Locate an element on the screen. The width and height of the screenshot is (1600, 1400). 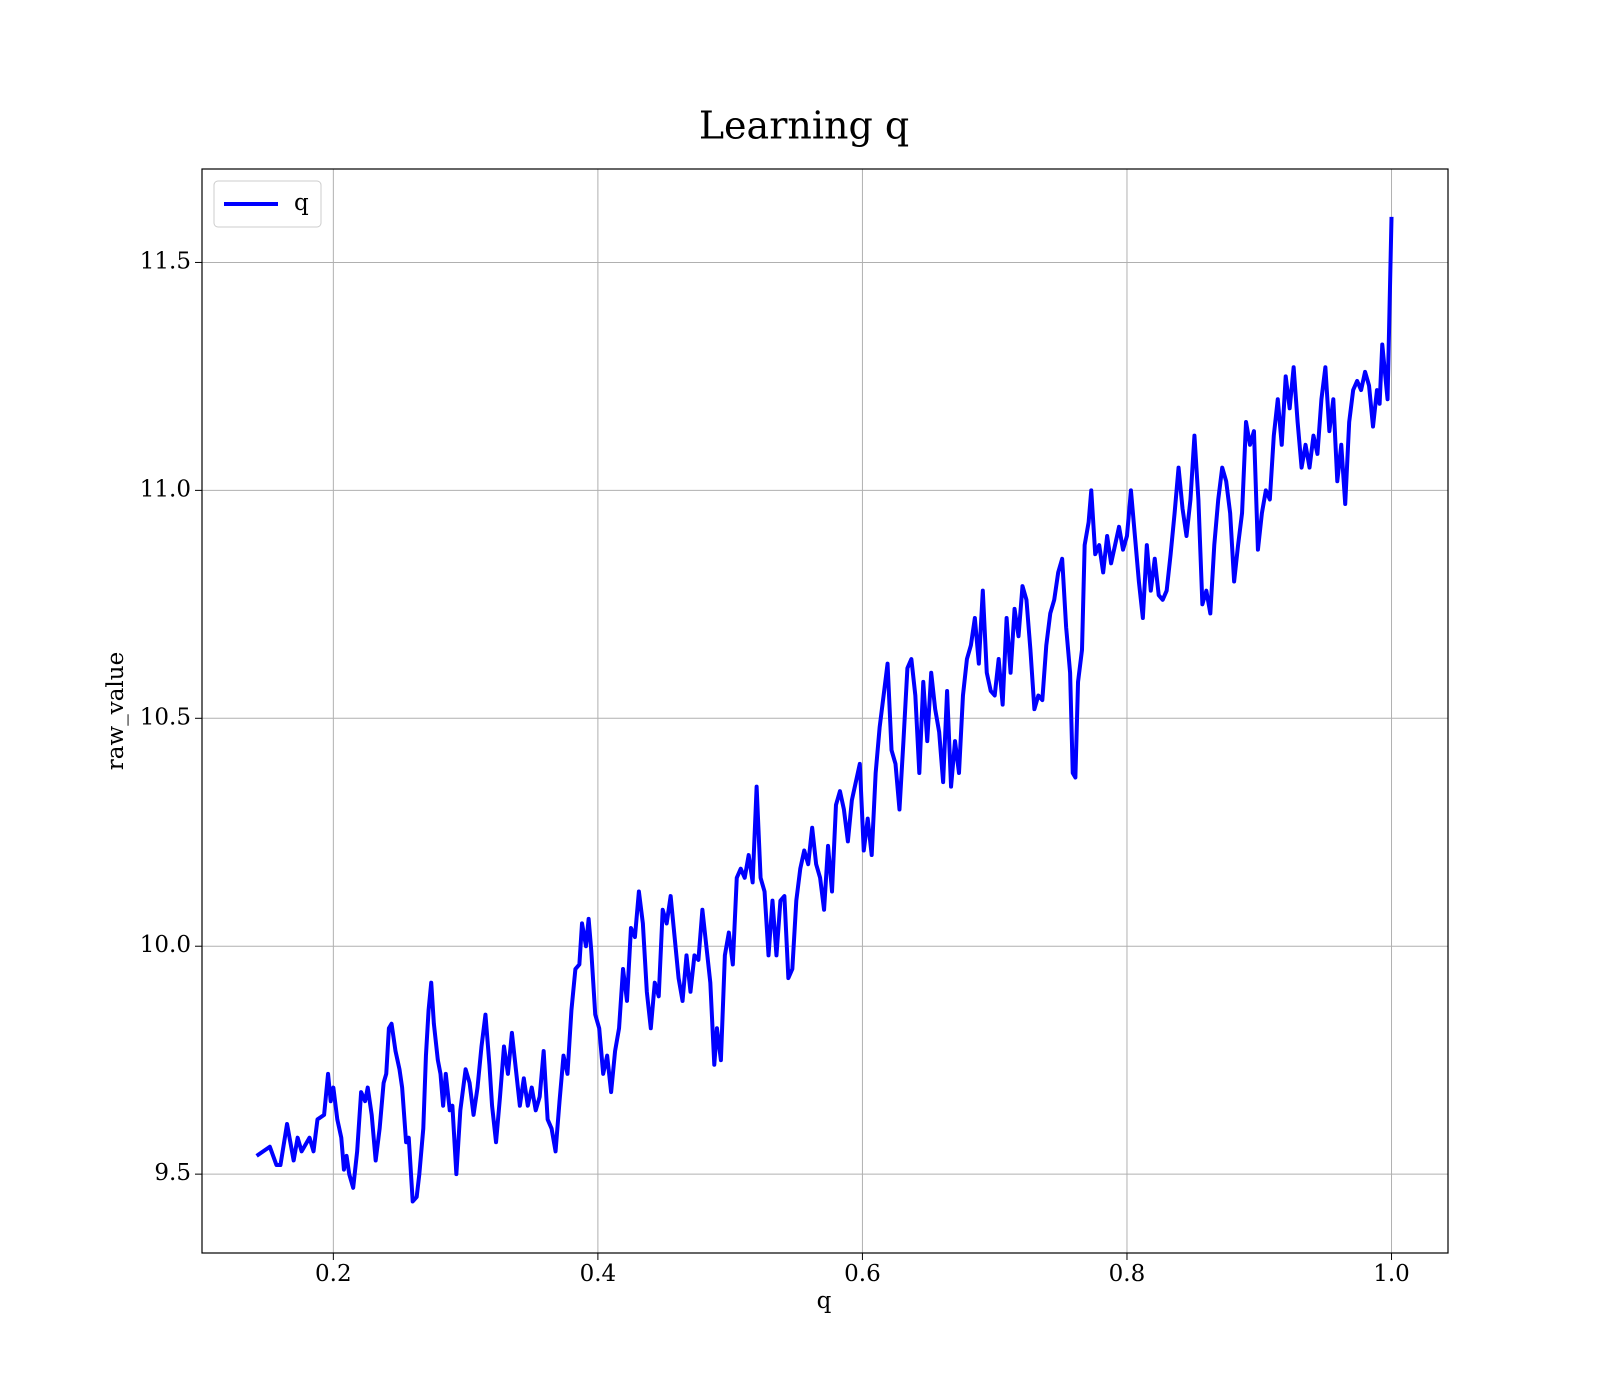
x-tick-label: 0.4 is located at coordinates (598, 1274).